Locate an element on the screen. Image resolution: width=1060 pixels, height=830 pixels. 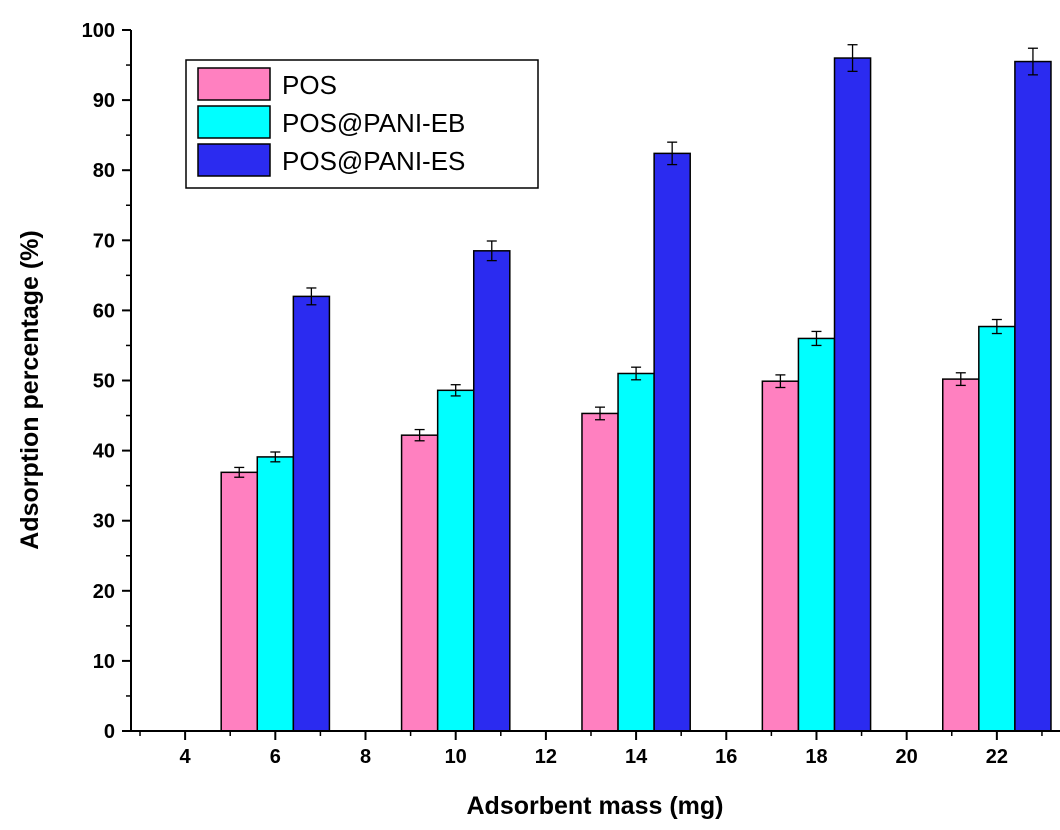
y-tick-label: 20 is located at coordinates (104, 592).